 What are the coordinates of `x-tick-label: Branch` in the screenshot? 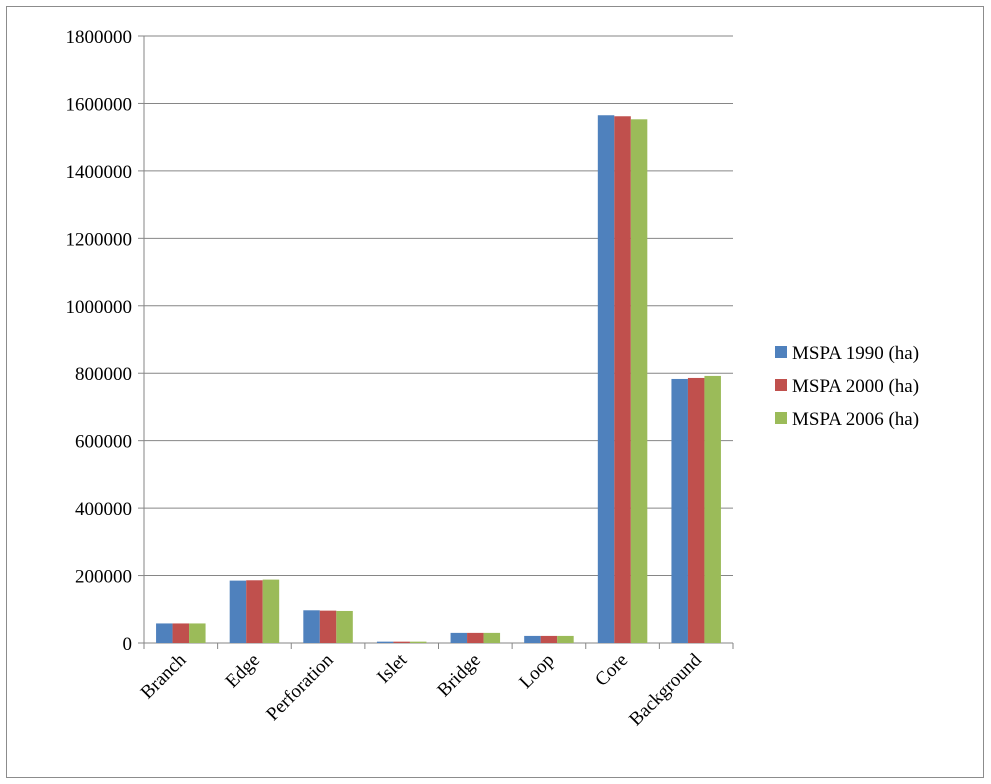 It's located at (164, 676).